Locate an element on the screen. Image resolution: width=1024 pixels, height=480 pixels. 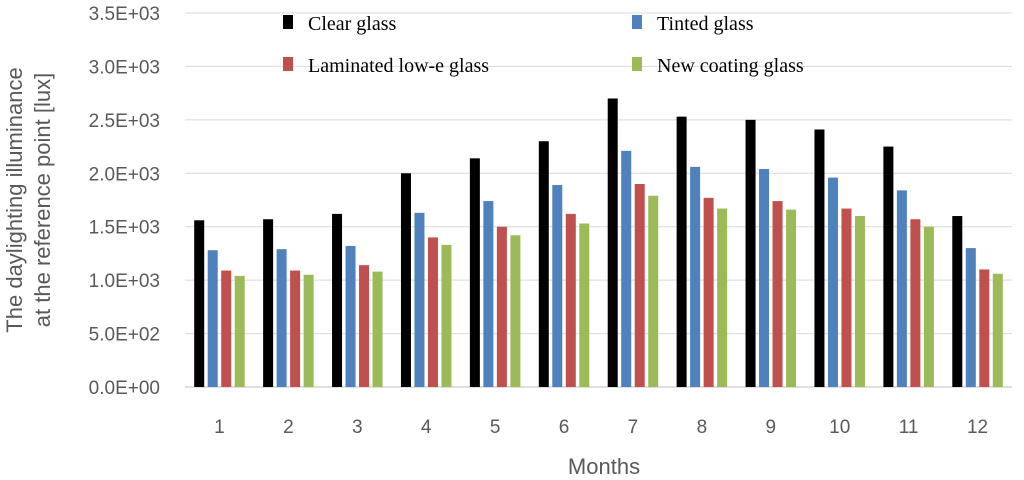
y-axis-title-line1: The daylighting illuminance is located at coordinates (14, 199).